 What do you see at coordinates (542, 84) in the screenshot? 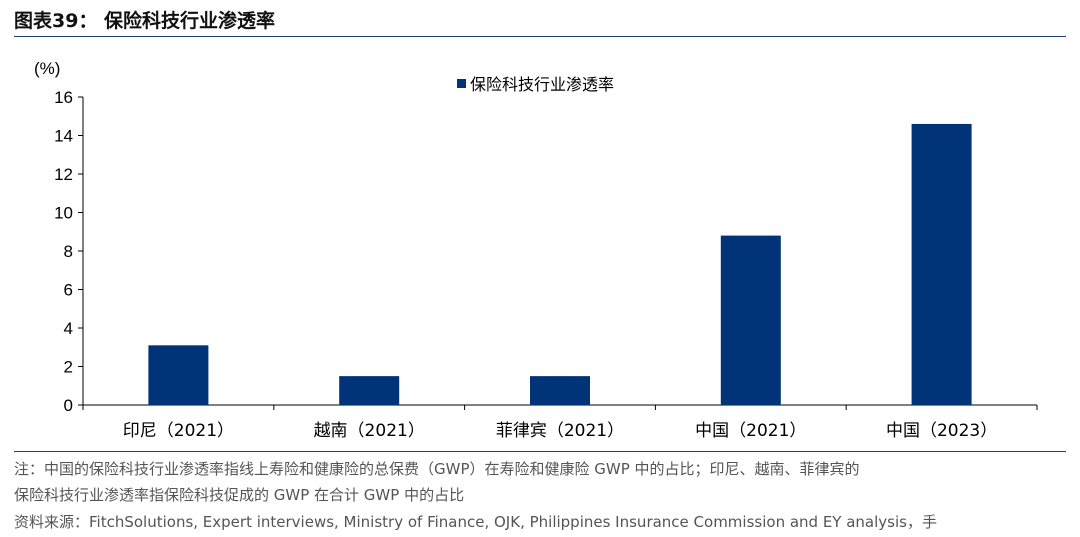
I see `legend-label: 保险科技行业渗透率` at bounding box center [542, 84].